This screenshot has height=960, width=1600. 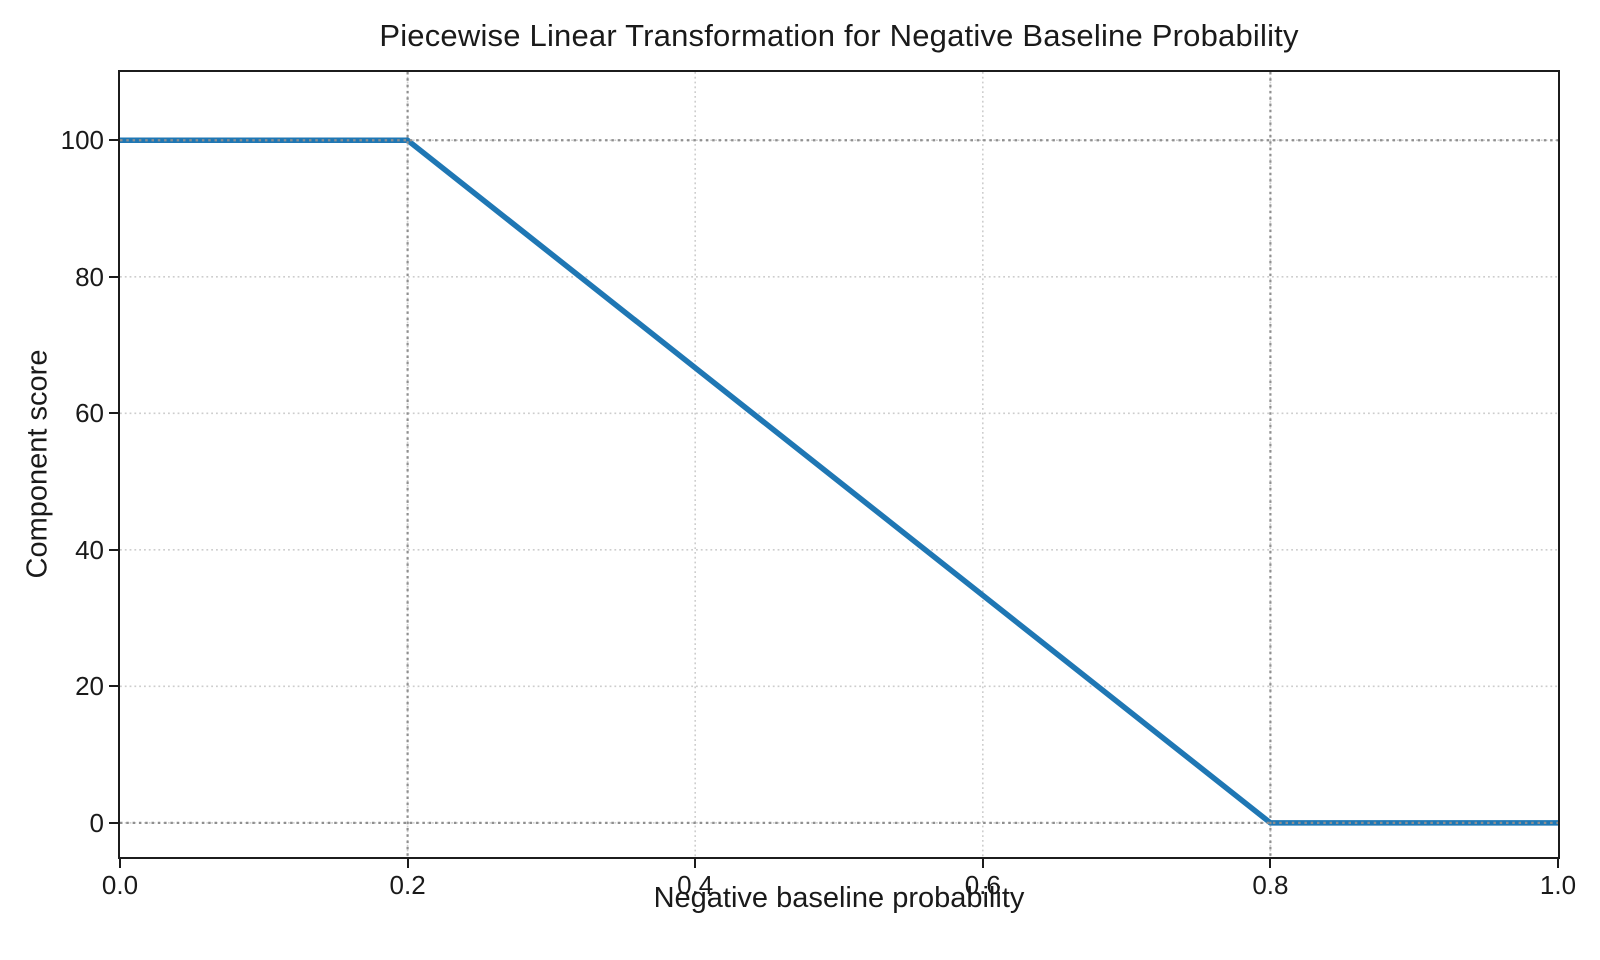 I want to click on x-axis-label: Negative baseline probability, so click(x=839, y=898).